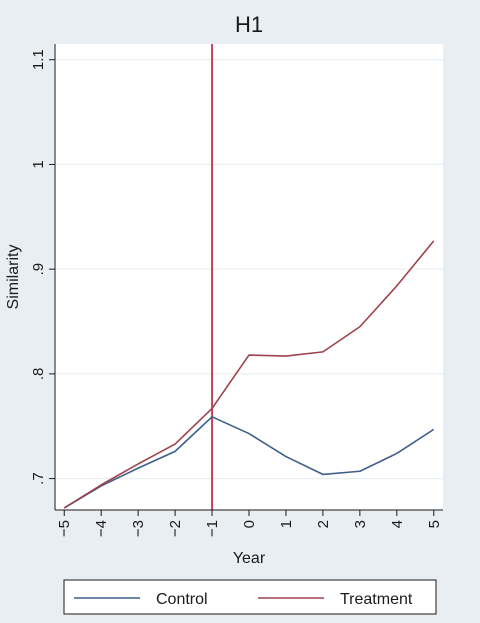 The height and width of the screenshot is (623, 480). I want to click on y-axis-ticks: .7 .8 .9 1 1.1, so click(42, 267).